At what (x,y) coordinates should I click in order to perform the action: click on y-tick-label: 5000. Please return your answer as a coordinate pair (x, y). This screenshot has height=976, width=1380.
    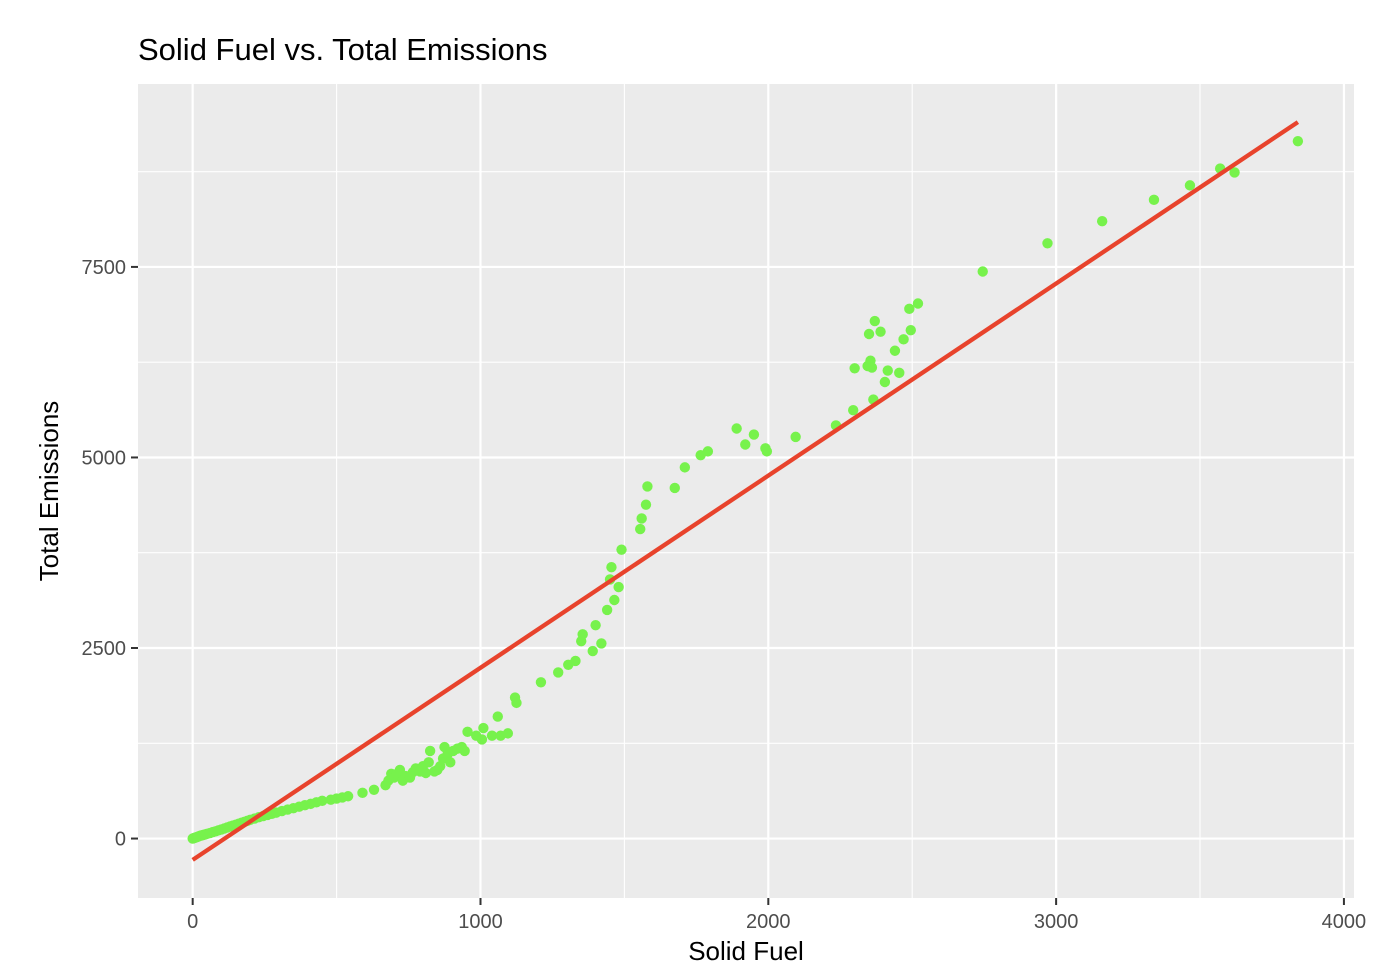
    Looking at the image, I should click on (104, 458).